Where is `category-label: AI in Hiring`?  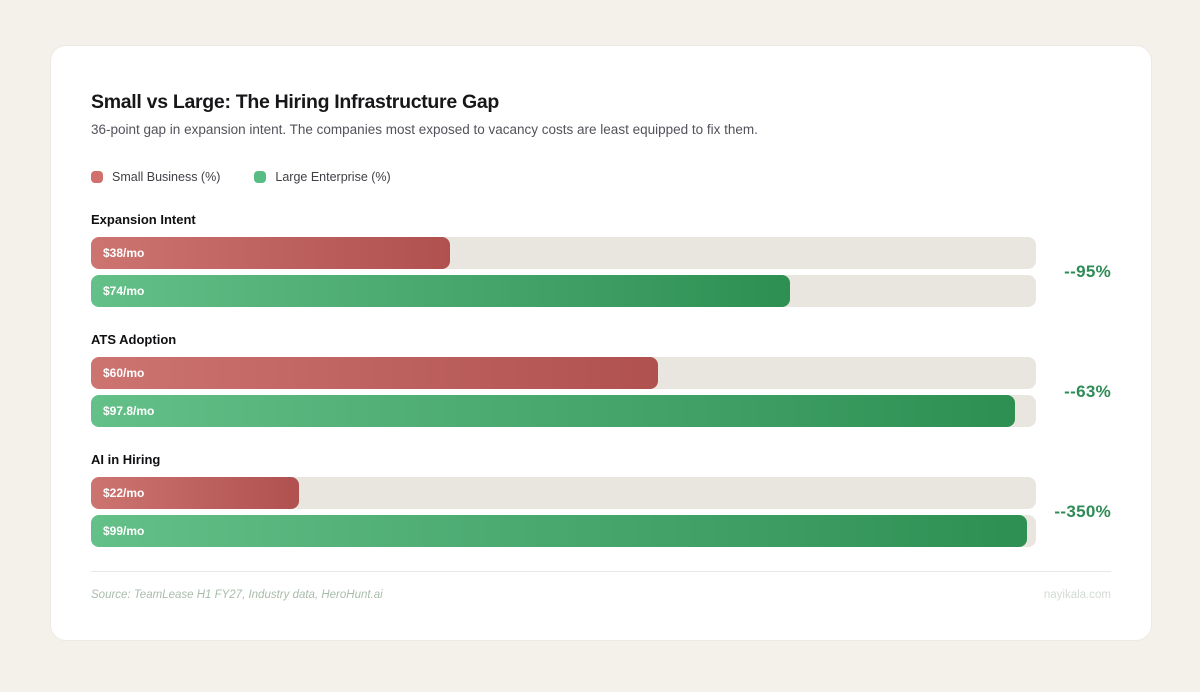
category-label: AI in Hiring is located at coordinates (126, 459).